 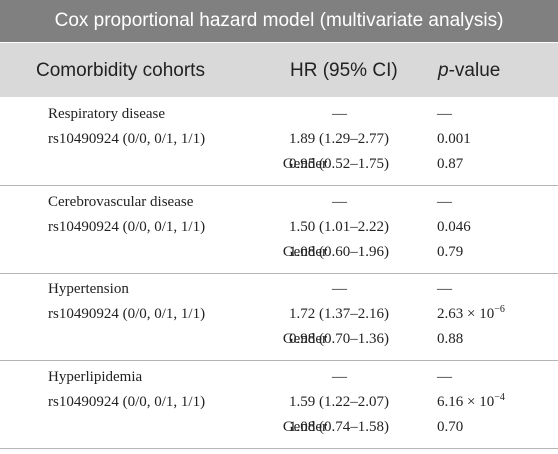 I want to click on header-p-value: p-value, so click(x=469, y=71).